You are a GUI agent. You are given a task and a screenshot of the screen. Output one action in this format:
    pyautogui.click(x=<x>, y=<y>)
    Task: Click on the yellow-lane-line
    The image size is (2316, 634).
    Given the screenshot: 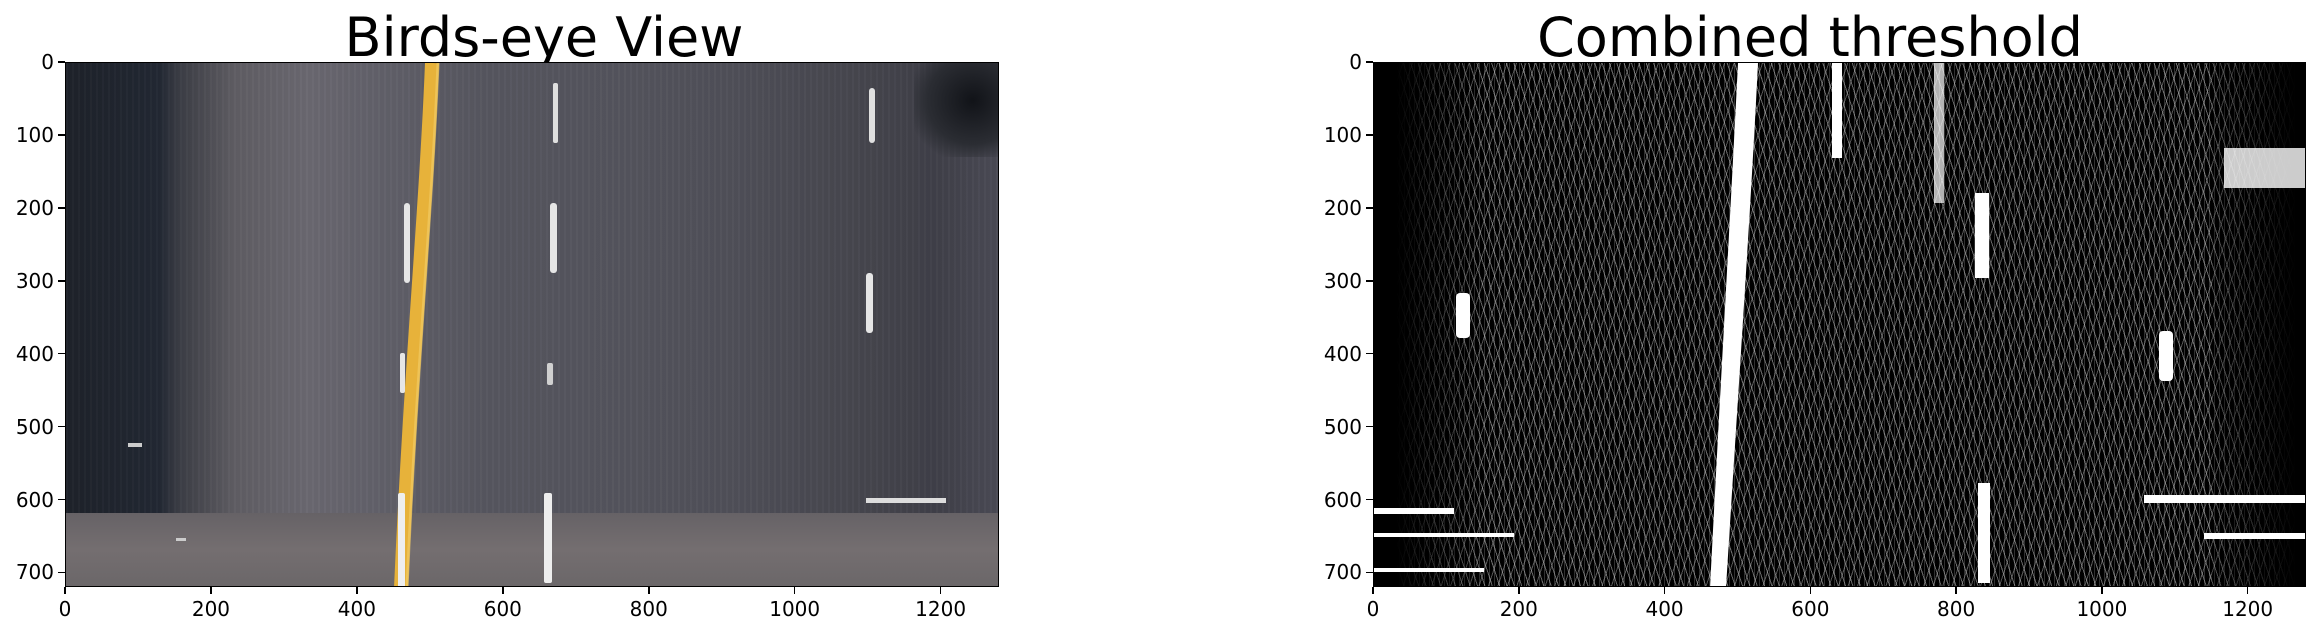 What is the action you would take?
    pyautogui.click(x=416, y=325)
    